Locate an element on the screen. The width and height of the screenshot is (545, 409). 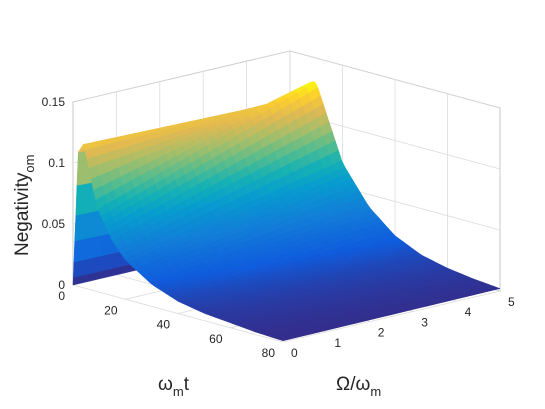
x-tick-label: 60 is located at coordinates (216, 339).